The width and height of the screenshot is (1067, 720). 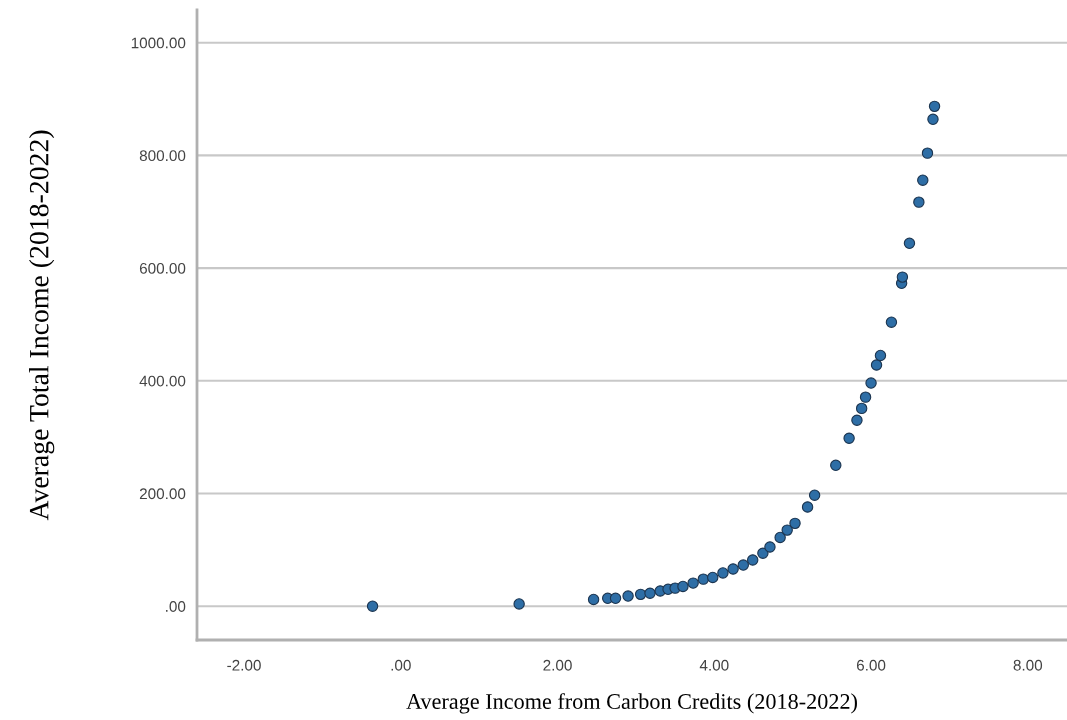 What do you see at coordinates (557, 665) in the screenshot?
I see `x-tick-label: 2.00` at bounding box center [557, 665].